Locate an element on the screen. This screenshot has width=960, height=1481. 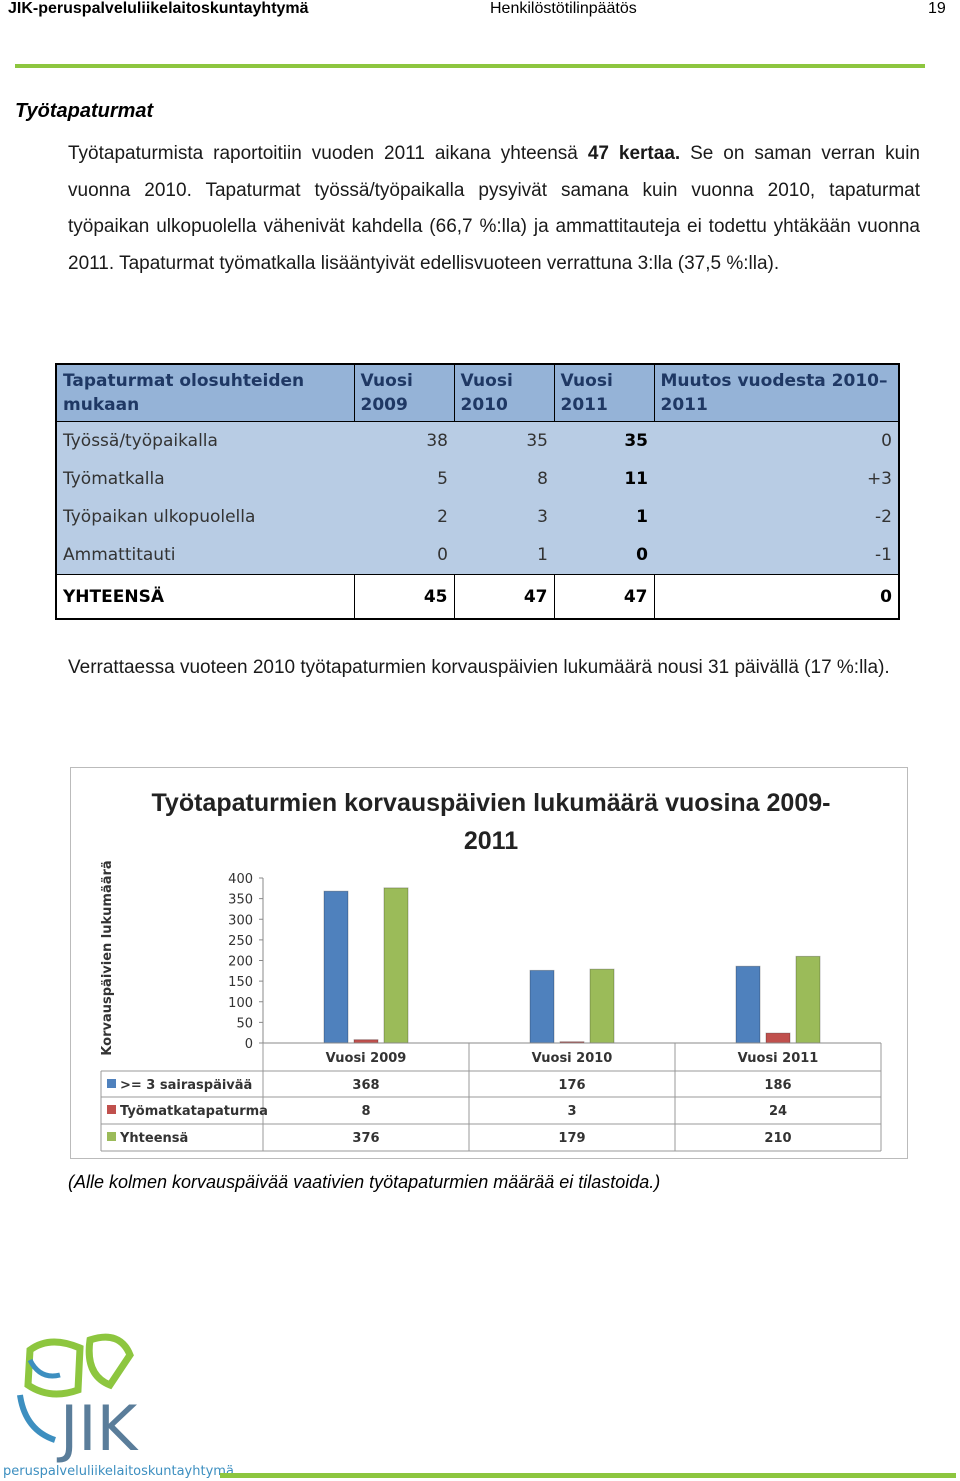
data-label: 210 is located at coordinates (777, 1138).